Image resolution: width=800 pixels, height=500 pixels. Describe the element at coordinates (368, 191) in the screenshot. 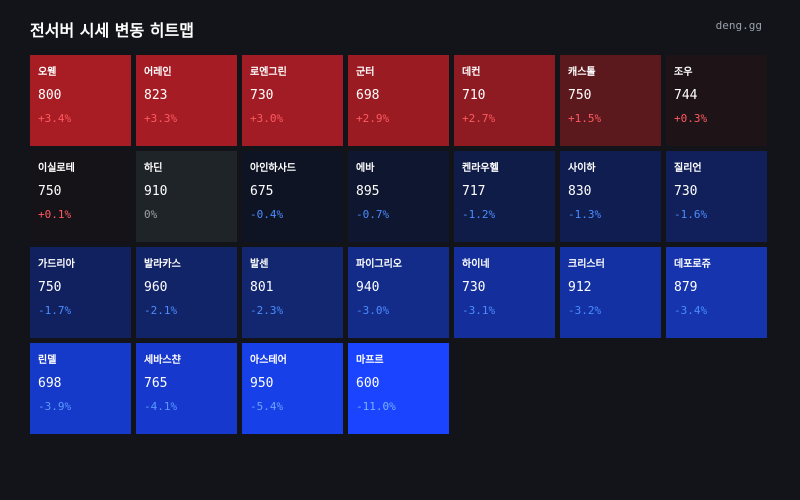

I see `server-price: 895` at that location.